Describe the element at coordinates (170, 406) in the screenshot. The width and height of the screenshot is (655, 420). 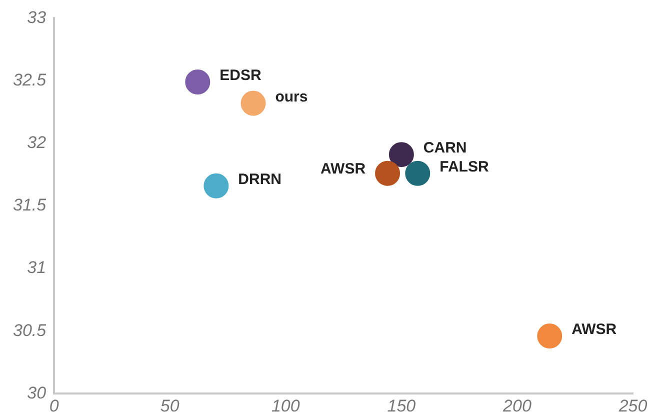
I see `x-tick-label: 50` at that location.